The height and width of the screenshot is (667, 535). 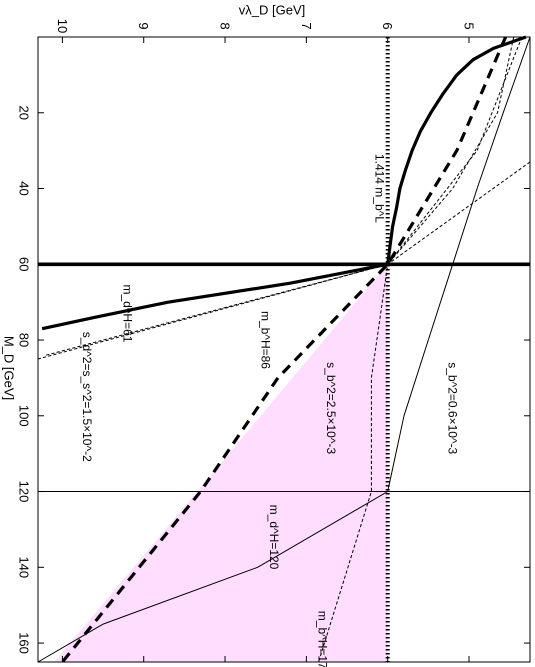 I want to click on md-tick-label: 140, so click(x=24, y=567).